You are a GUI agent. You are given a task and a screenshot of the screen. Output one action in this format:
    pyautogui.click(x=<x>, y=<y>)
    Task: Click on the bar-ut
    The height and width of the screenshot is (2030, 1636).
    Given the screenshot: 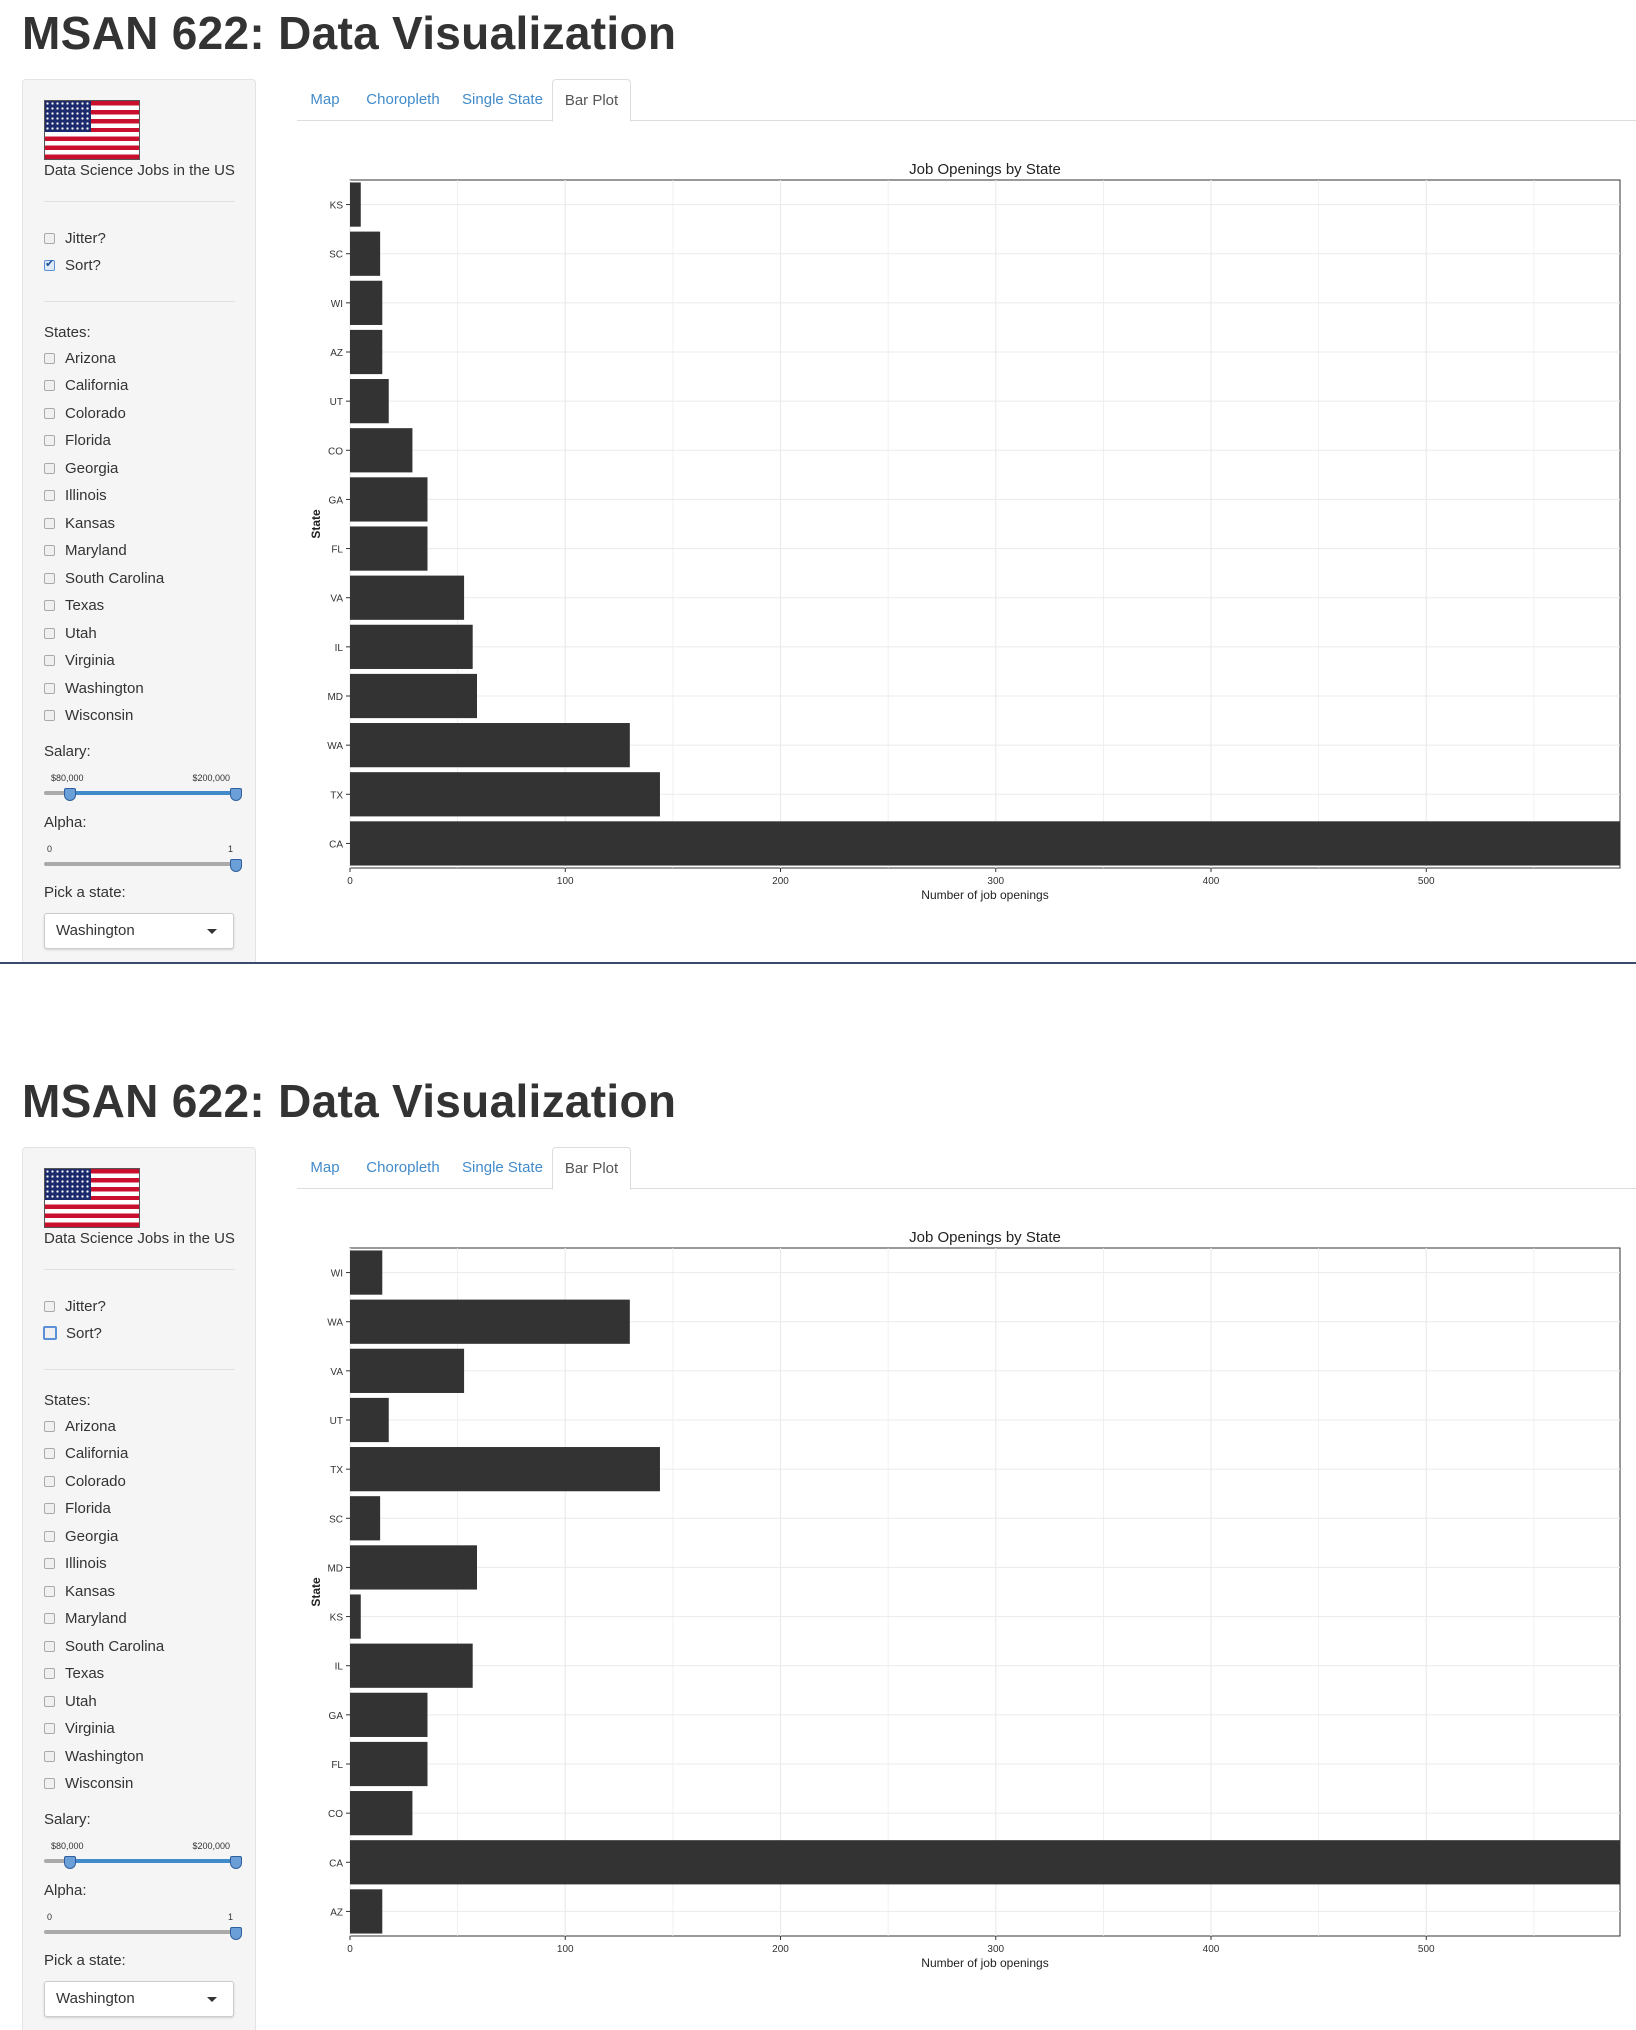 What is the action you would take?
    pyautogui.click(x=369, y=1420)
    